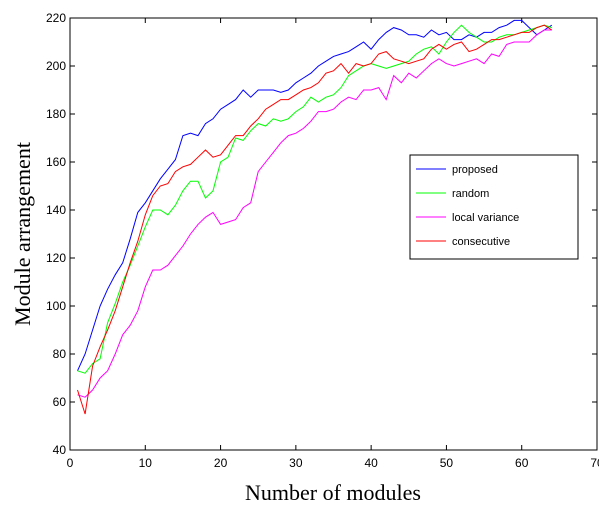 Image resolution: width=599 pixels, height=505 pixels. What do you see at coordinates (56, 18) in the screenshot?
I see `y-tick-label: 220` at bounding box center [56, 18].